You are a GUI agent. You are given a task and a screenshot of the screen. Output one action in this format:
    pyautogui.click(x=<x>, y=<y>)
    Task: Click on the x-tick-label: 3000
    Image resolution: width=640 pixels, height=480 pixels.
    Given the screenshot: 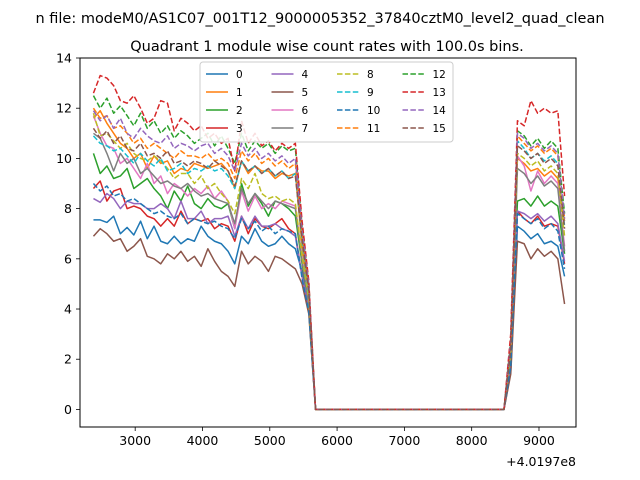 What is the action you would take?
    pyautogui.click(x=135, y=440)
    